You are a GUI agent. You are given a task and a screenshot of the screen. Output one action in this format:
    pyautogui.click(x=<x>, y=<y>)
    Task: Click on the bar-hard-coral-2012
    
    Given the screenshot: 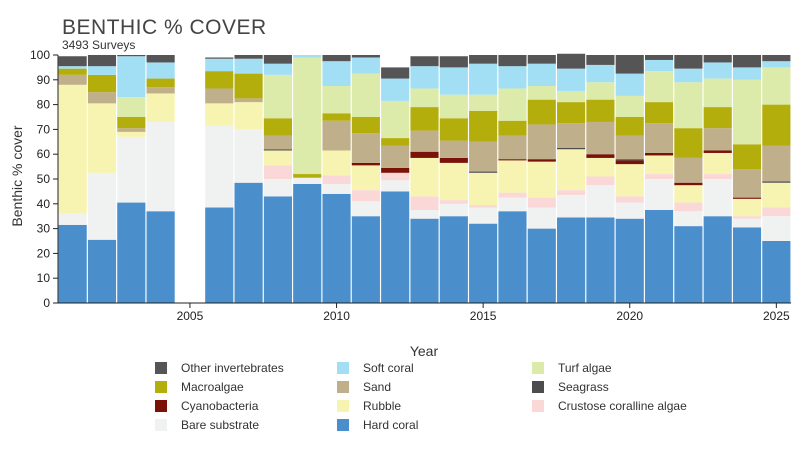 What is the action you would take?
    pyautogui.click(x=395, y=247)
    